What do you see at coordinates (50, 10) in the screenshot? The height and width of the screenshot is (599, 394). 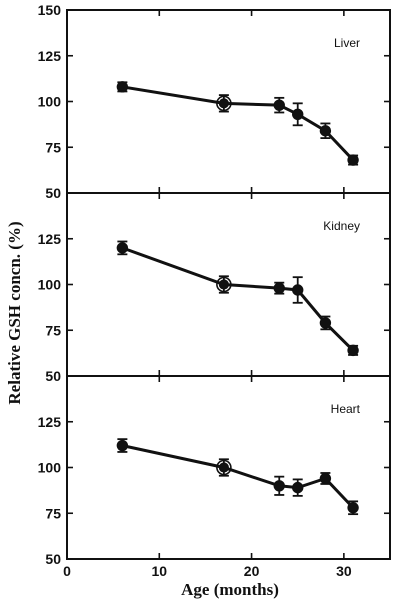 I see `y-tick-label: 150` at bounding box center [50, 10].